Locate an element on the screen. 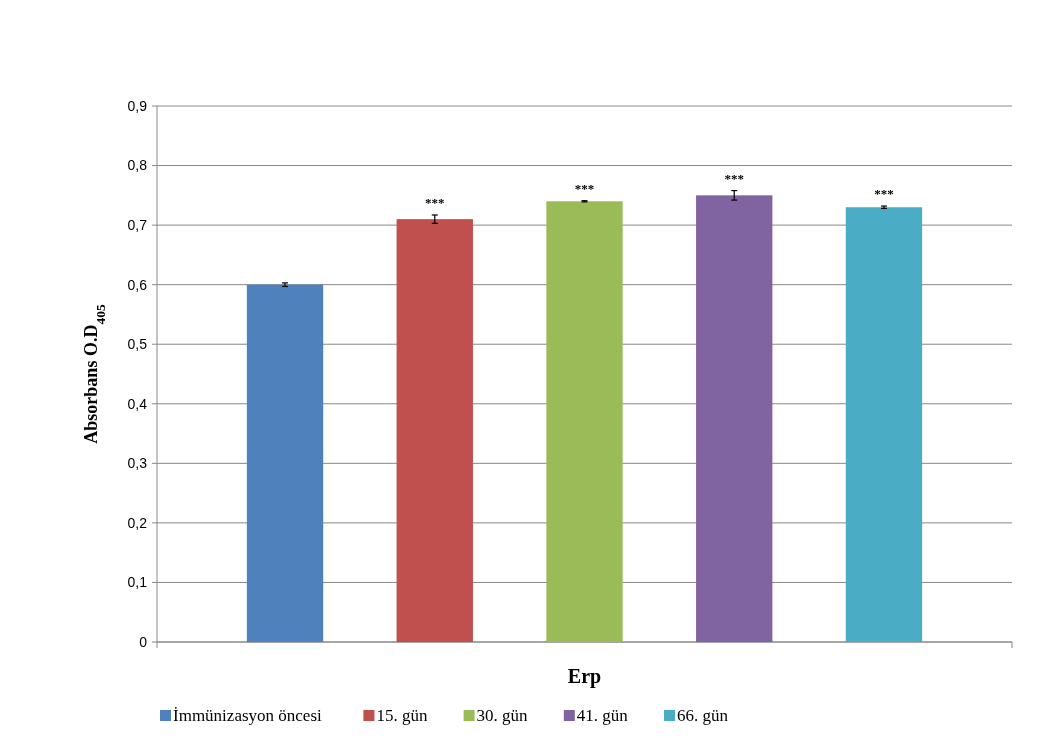 This screenshot has width=1043, height=738. y-tick-label: 0,3 is located at coordinates (137, 463).